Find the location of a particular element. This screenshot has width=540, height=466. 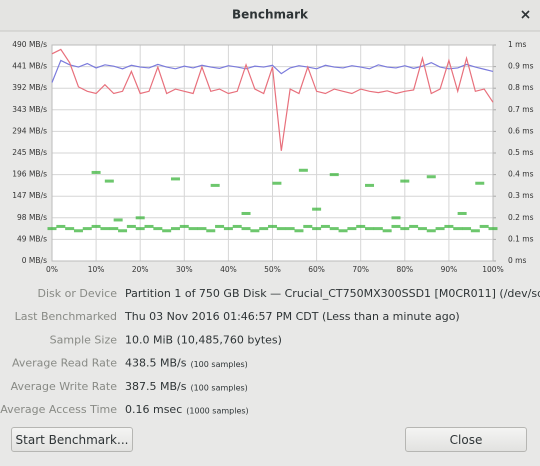

window-title: Benchmark is located at coordinates (270, 15).